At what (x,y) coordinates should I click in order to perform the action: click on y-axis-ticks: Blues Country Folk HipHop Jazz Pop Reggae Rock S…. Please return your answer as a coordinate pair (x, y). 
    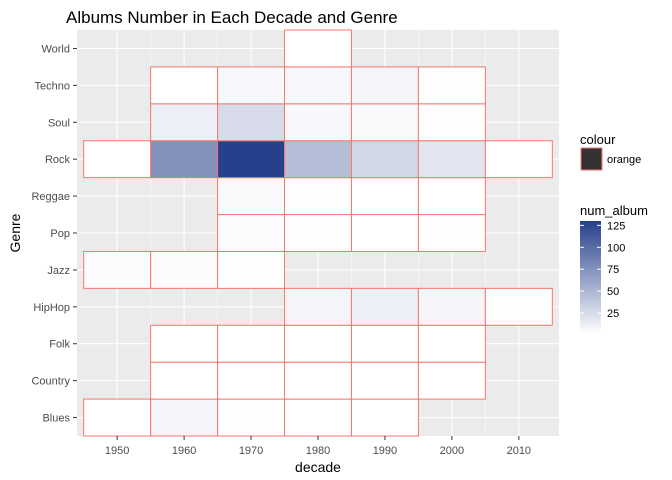
    Looking at the image, I should click on (54, 234).